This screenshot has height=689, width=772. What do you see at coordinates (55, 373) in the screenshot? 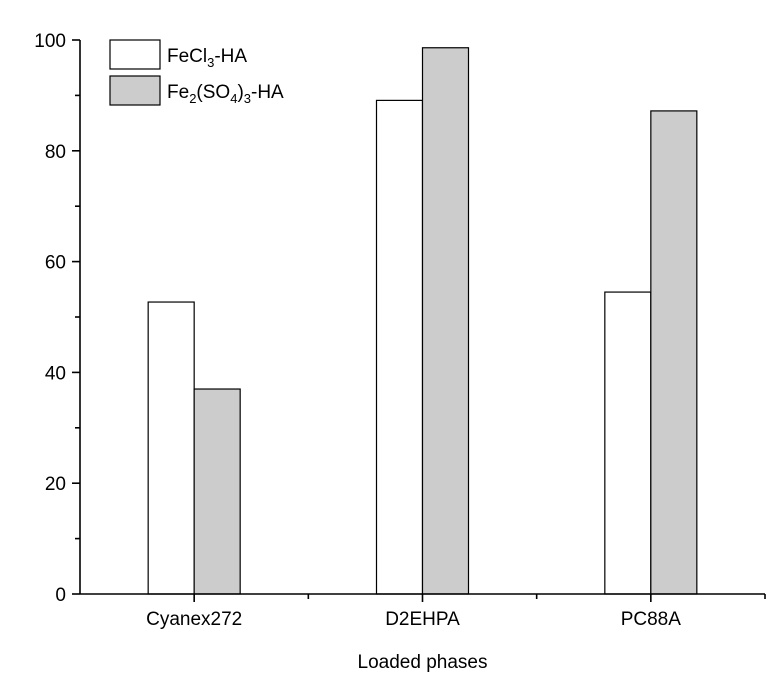
I see `y-tick-label: 40` at bounding box center [55, 373].